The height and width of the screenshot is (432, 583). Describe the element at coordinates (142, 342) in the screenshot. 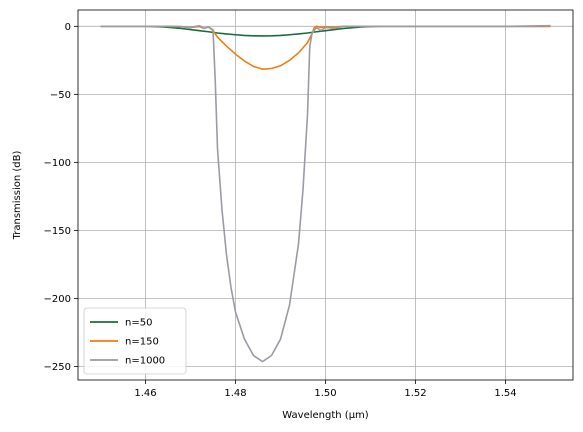

I see `legend-entry: n=150` at that location.